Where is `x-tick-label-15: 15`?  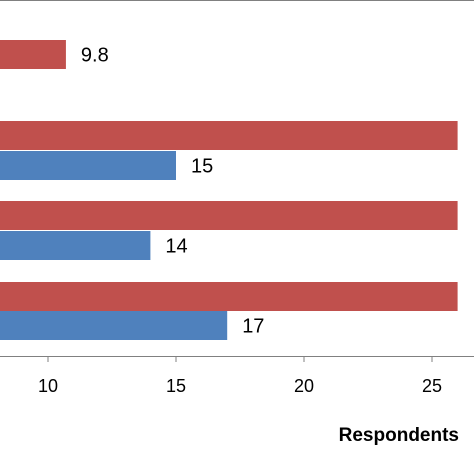 x-tick-label-15: 15 is located at coordinates (176, 386).